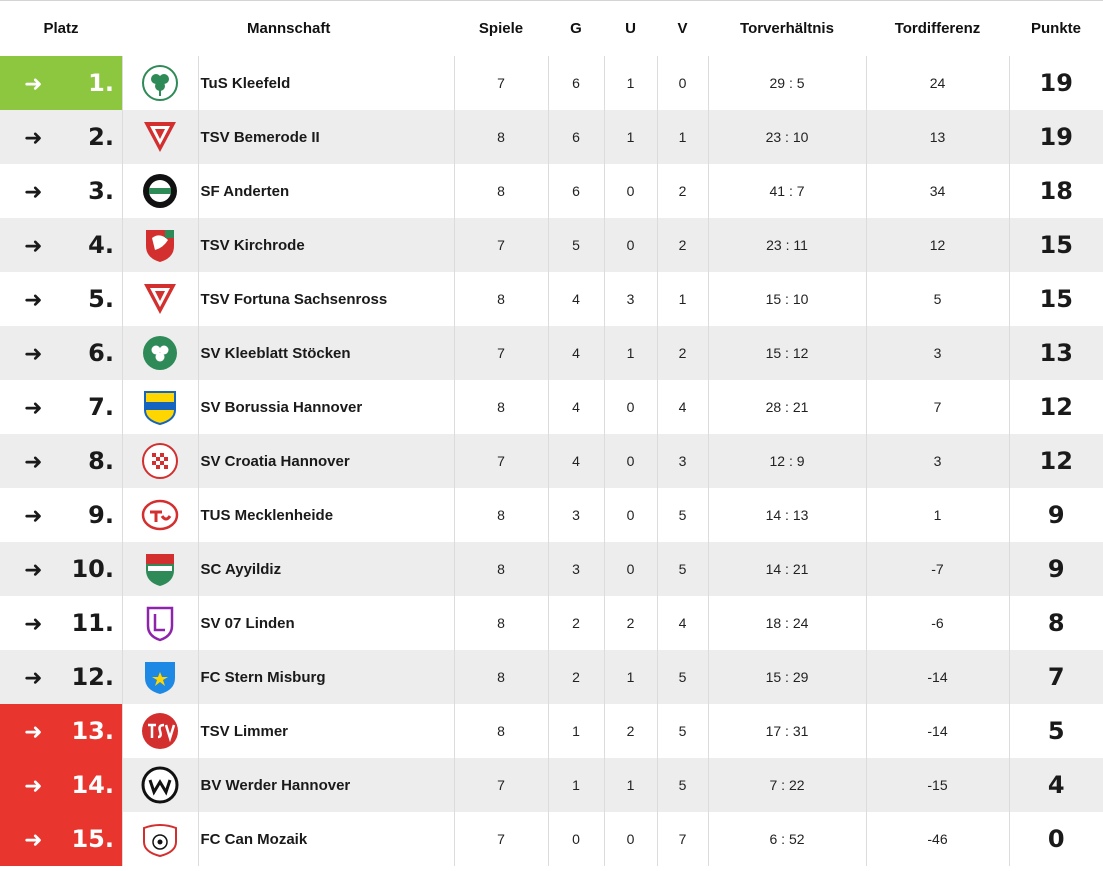 The width and height of the screenshot is (1103, 871). Describe the element at coordinates (326, 677) in the screenshot. I see `team-name: FC Stern Misburg` at that location.